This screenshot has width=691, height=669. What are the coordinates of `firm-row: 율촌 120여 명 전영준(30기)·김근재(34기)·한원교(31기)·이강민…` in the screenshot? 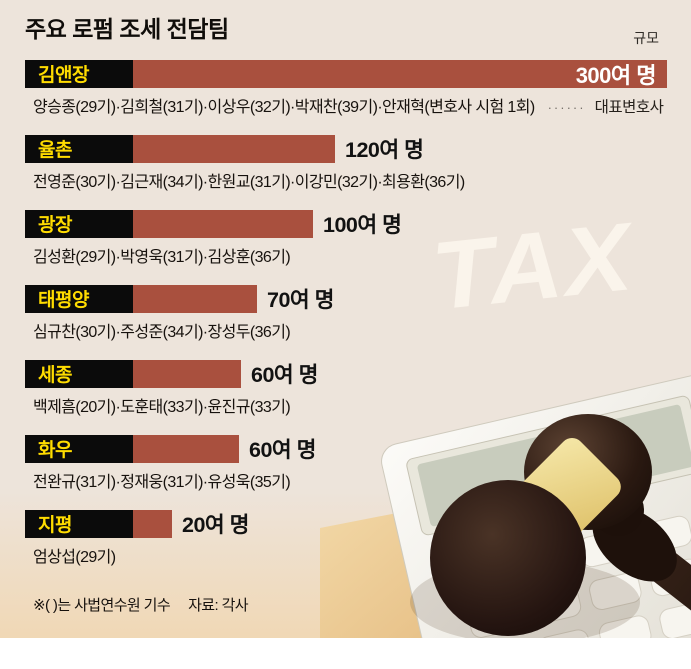 It's located at (346, 163).